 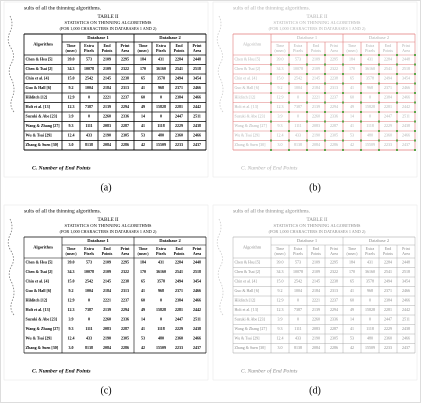 I want to click on cell: 14, so click(x=352, y=319).